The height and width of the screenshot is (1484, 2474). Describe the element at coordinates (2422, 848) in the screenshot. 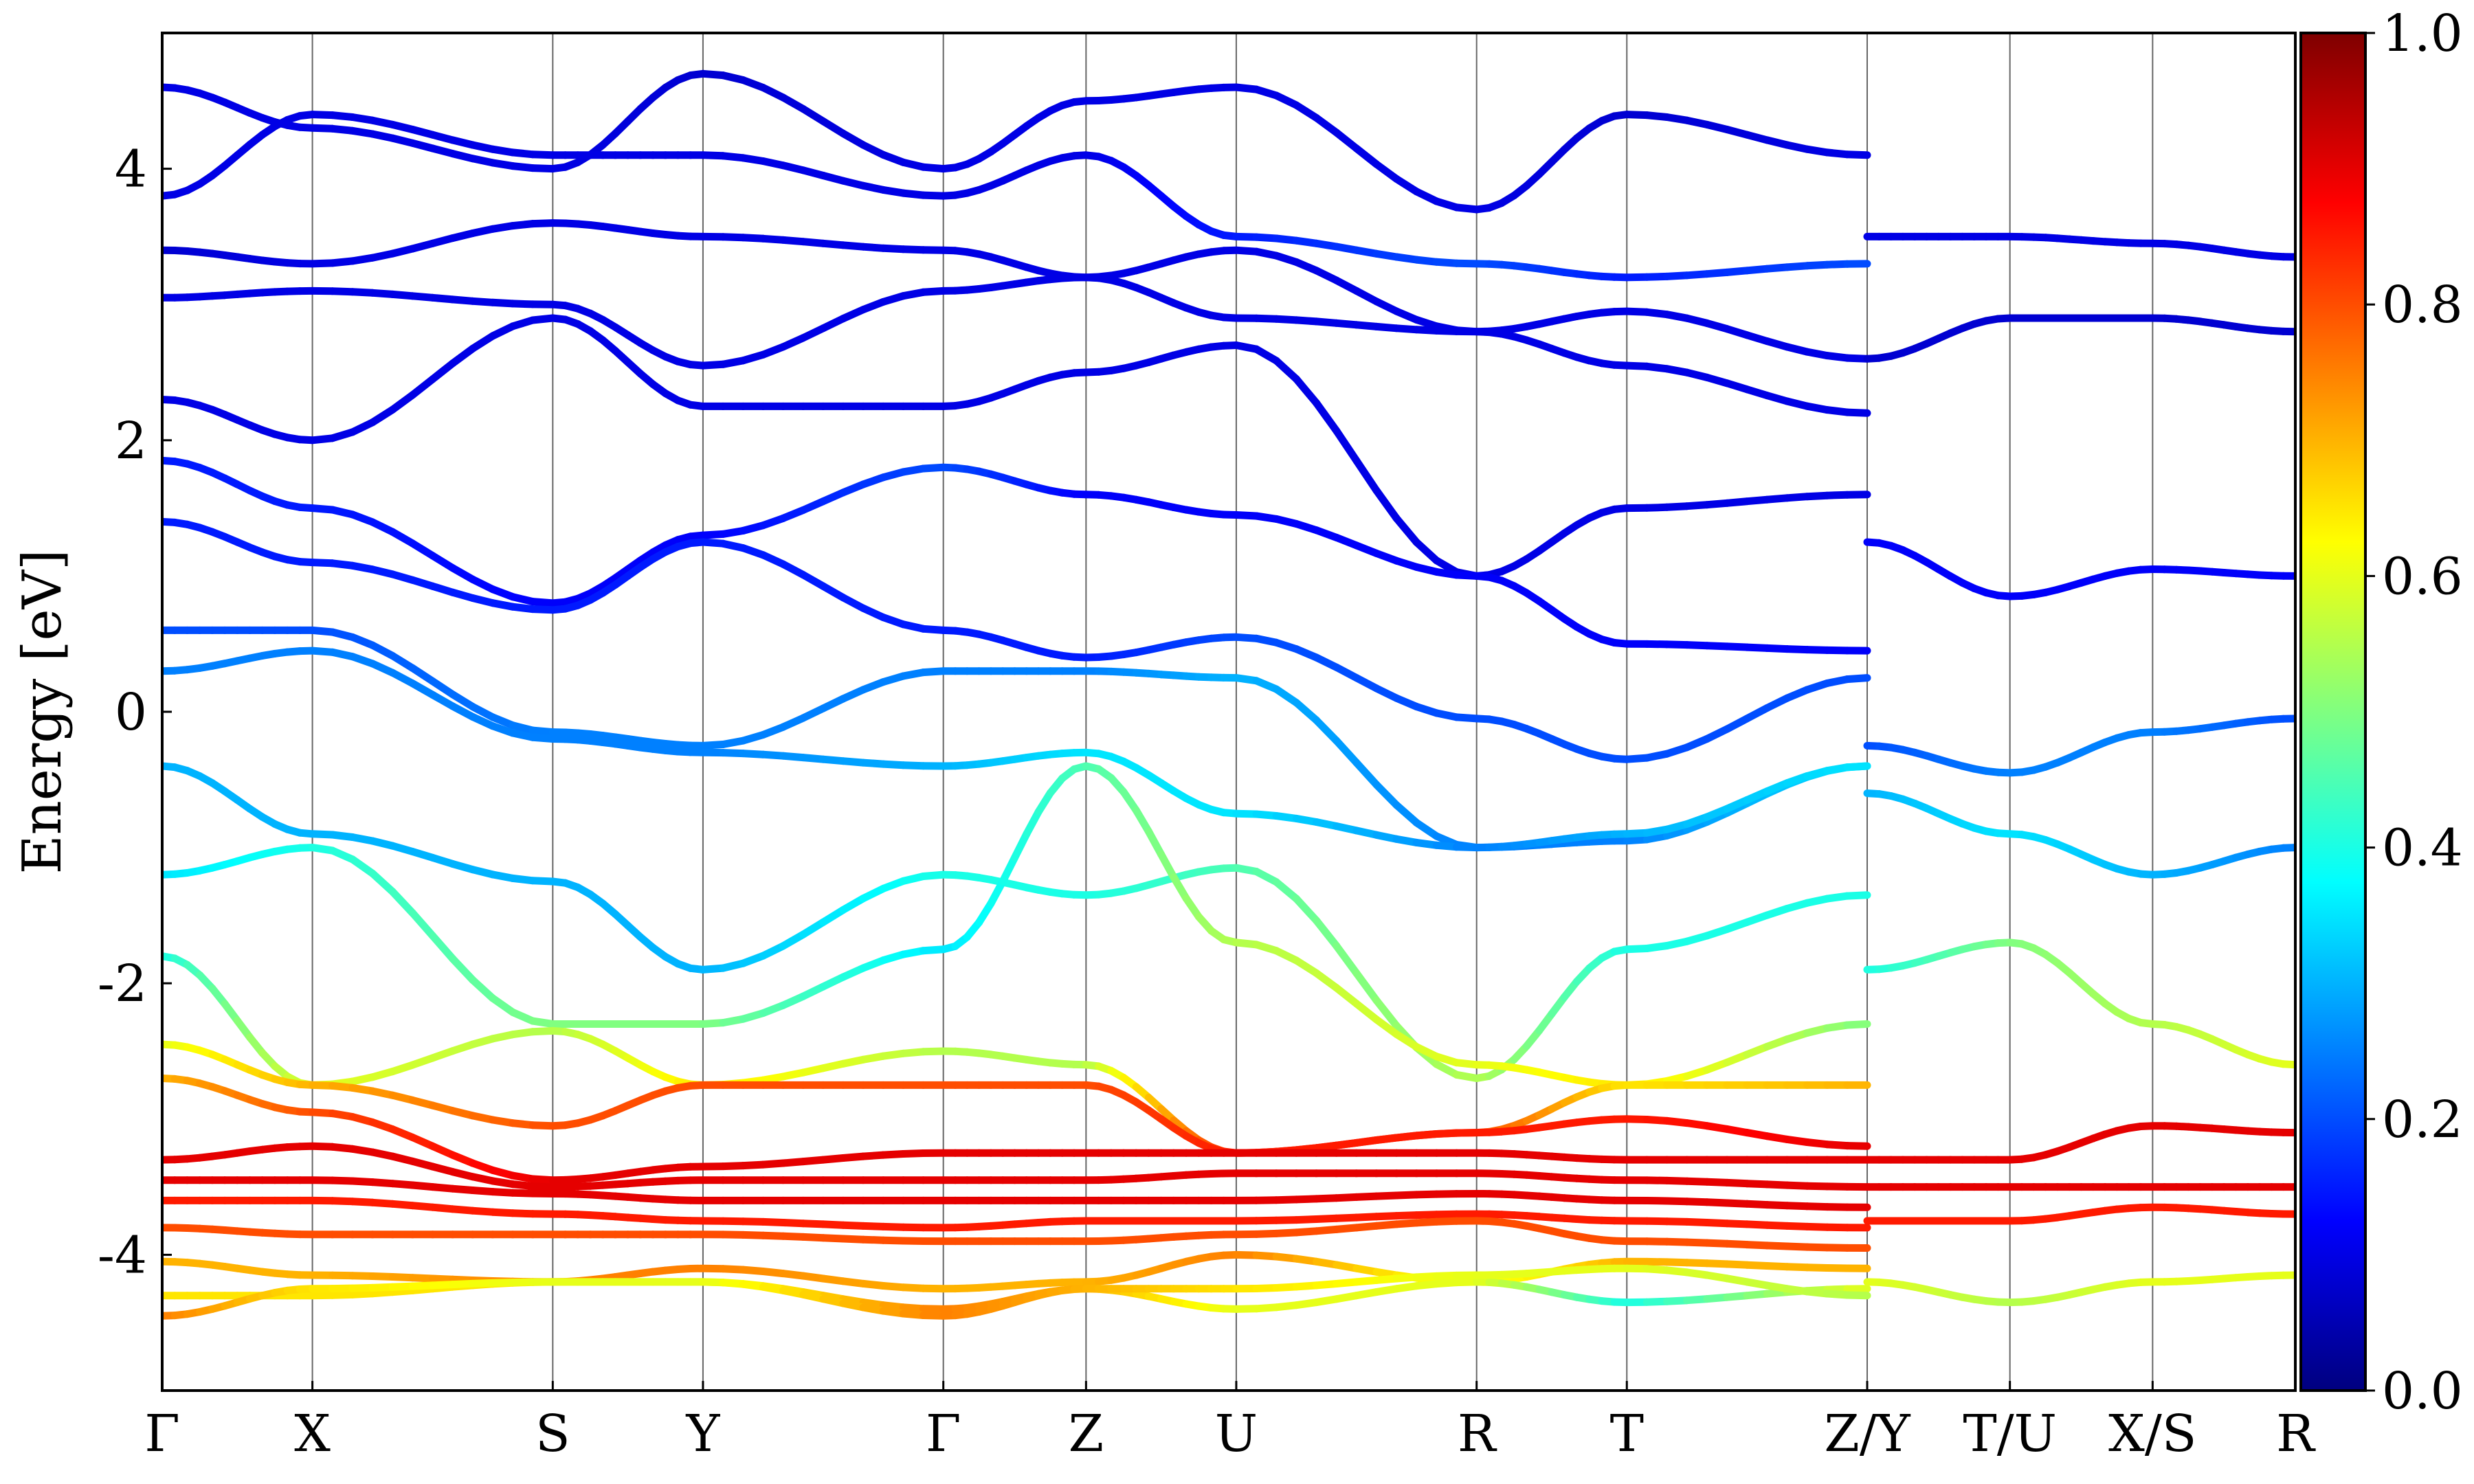

I see `colorbar-tick-label: 0.4` at that location.